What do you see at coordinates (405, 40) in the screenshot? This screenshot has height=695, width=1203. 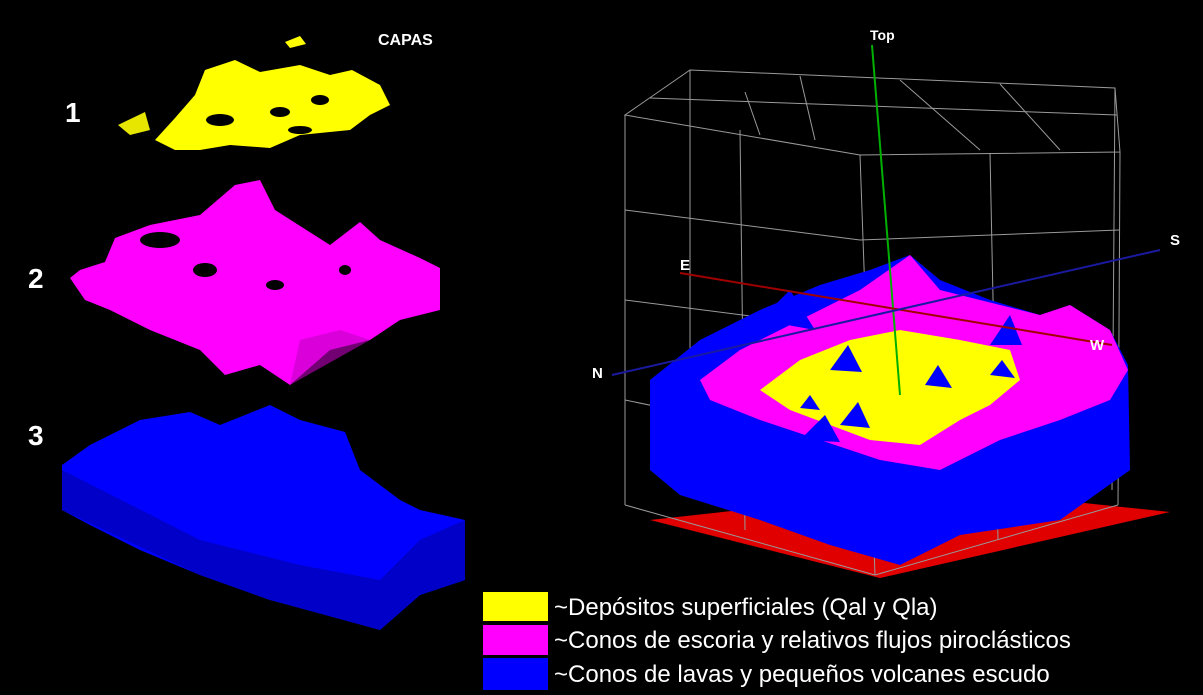 I see `title: CAPAS` at bounding box center [405, 40].